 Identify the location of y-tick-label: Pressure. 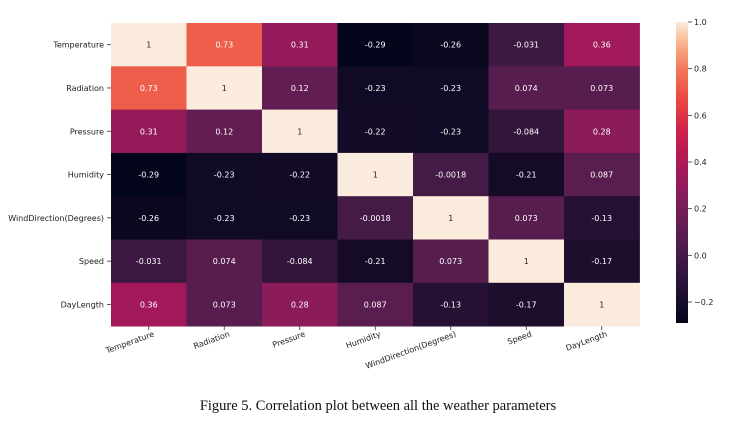
(87, 131).